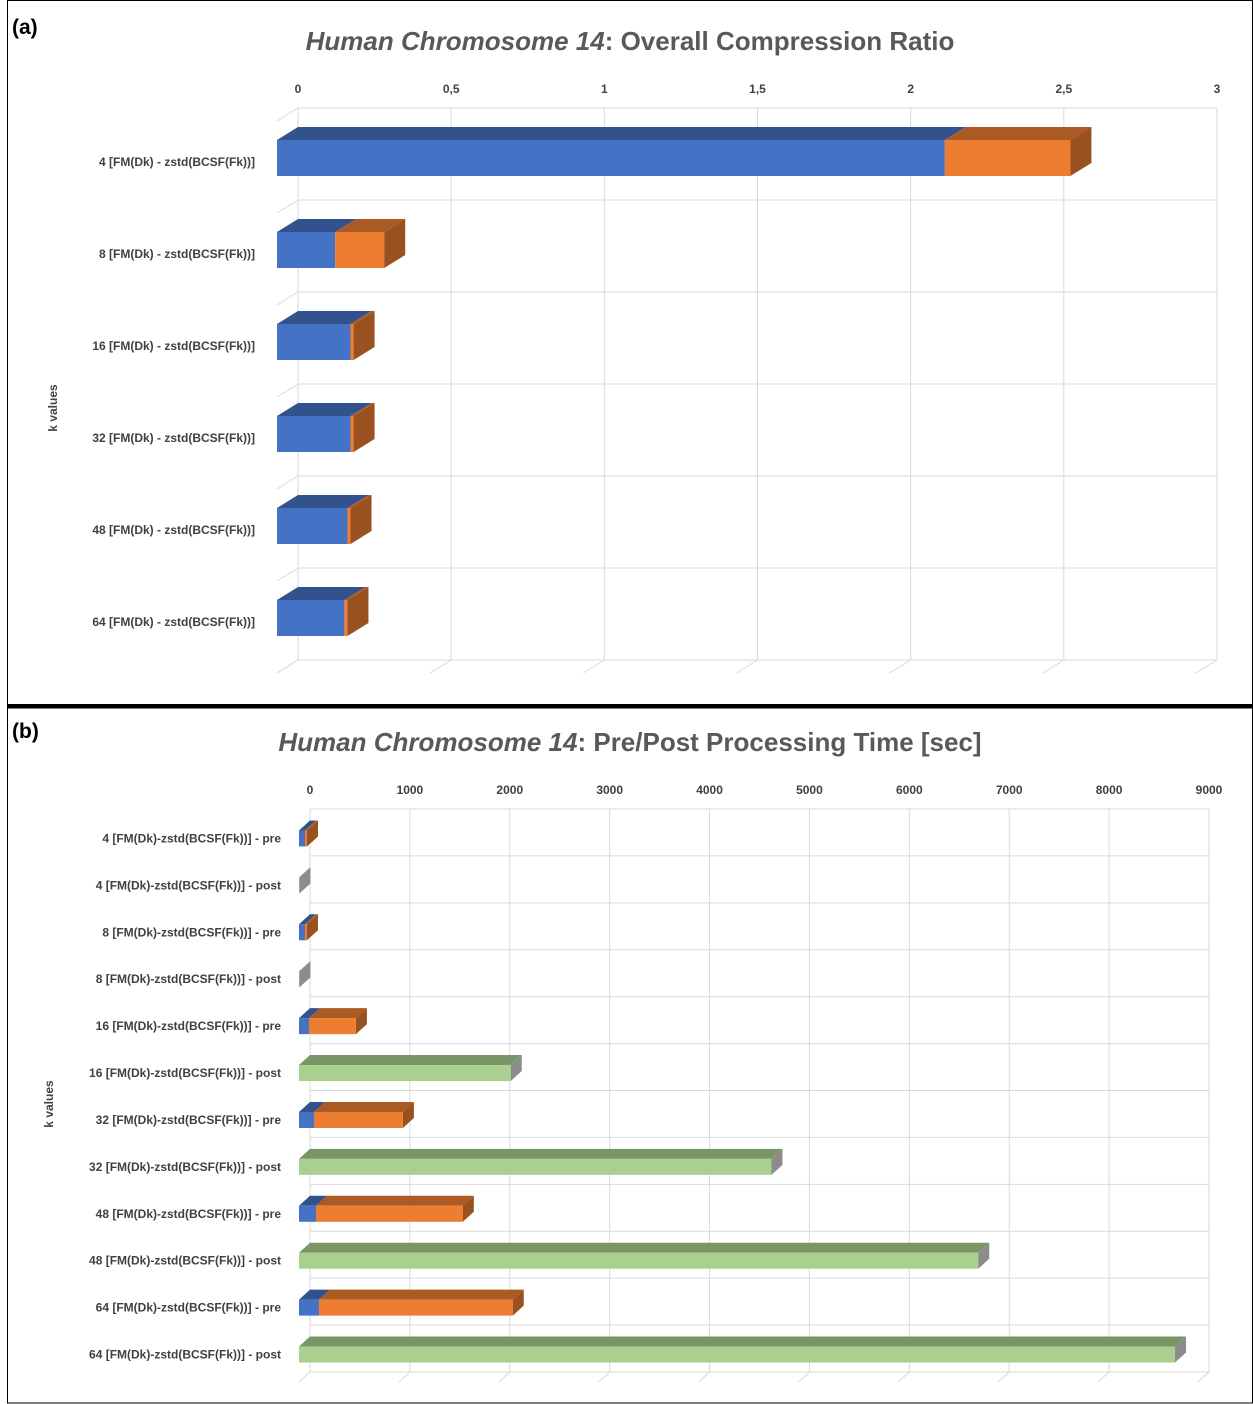  Describe the element at coordinates (1109, 790) in the screenshot. I see `x-tick-label: 8000` at that location.